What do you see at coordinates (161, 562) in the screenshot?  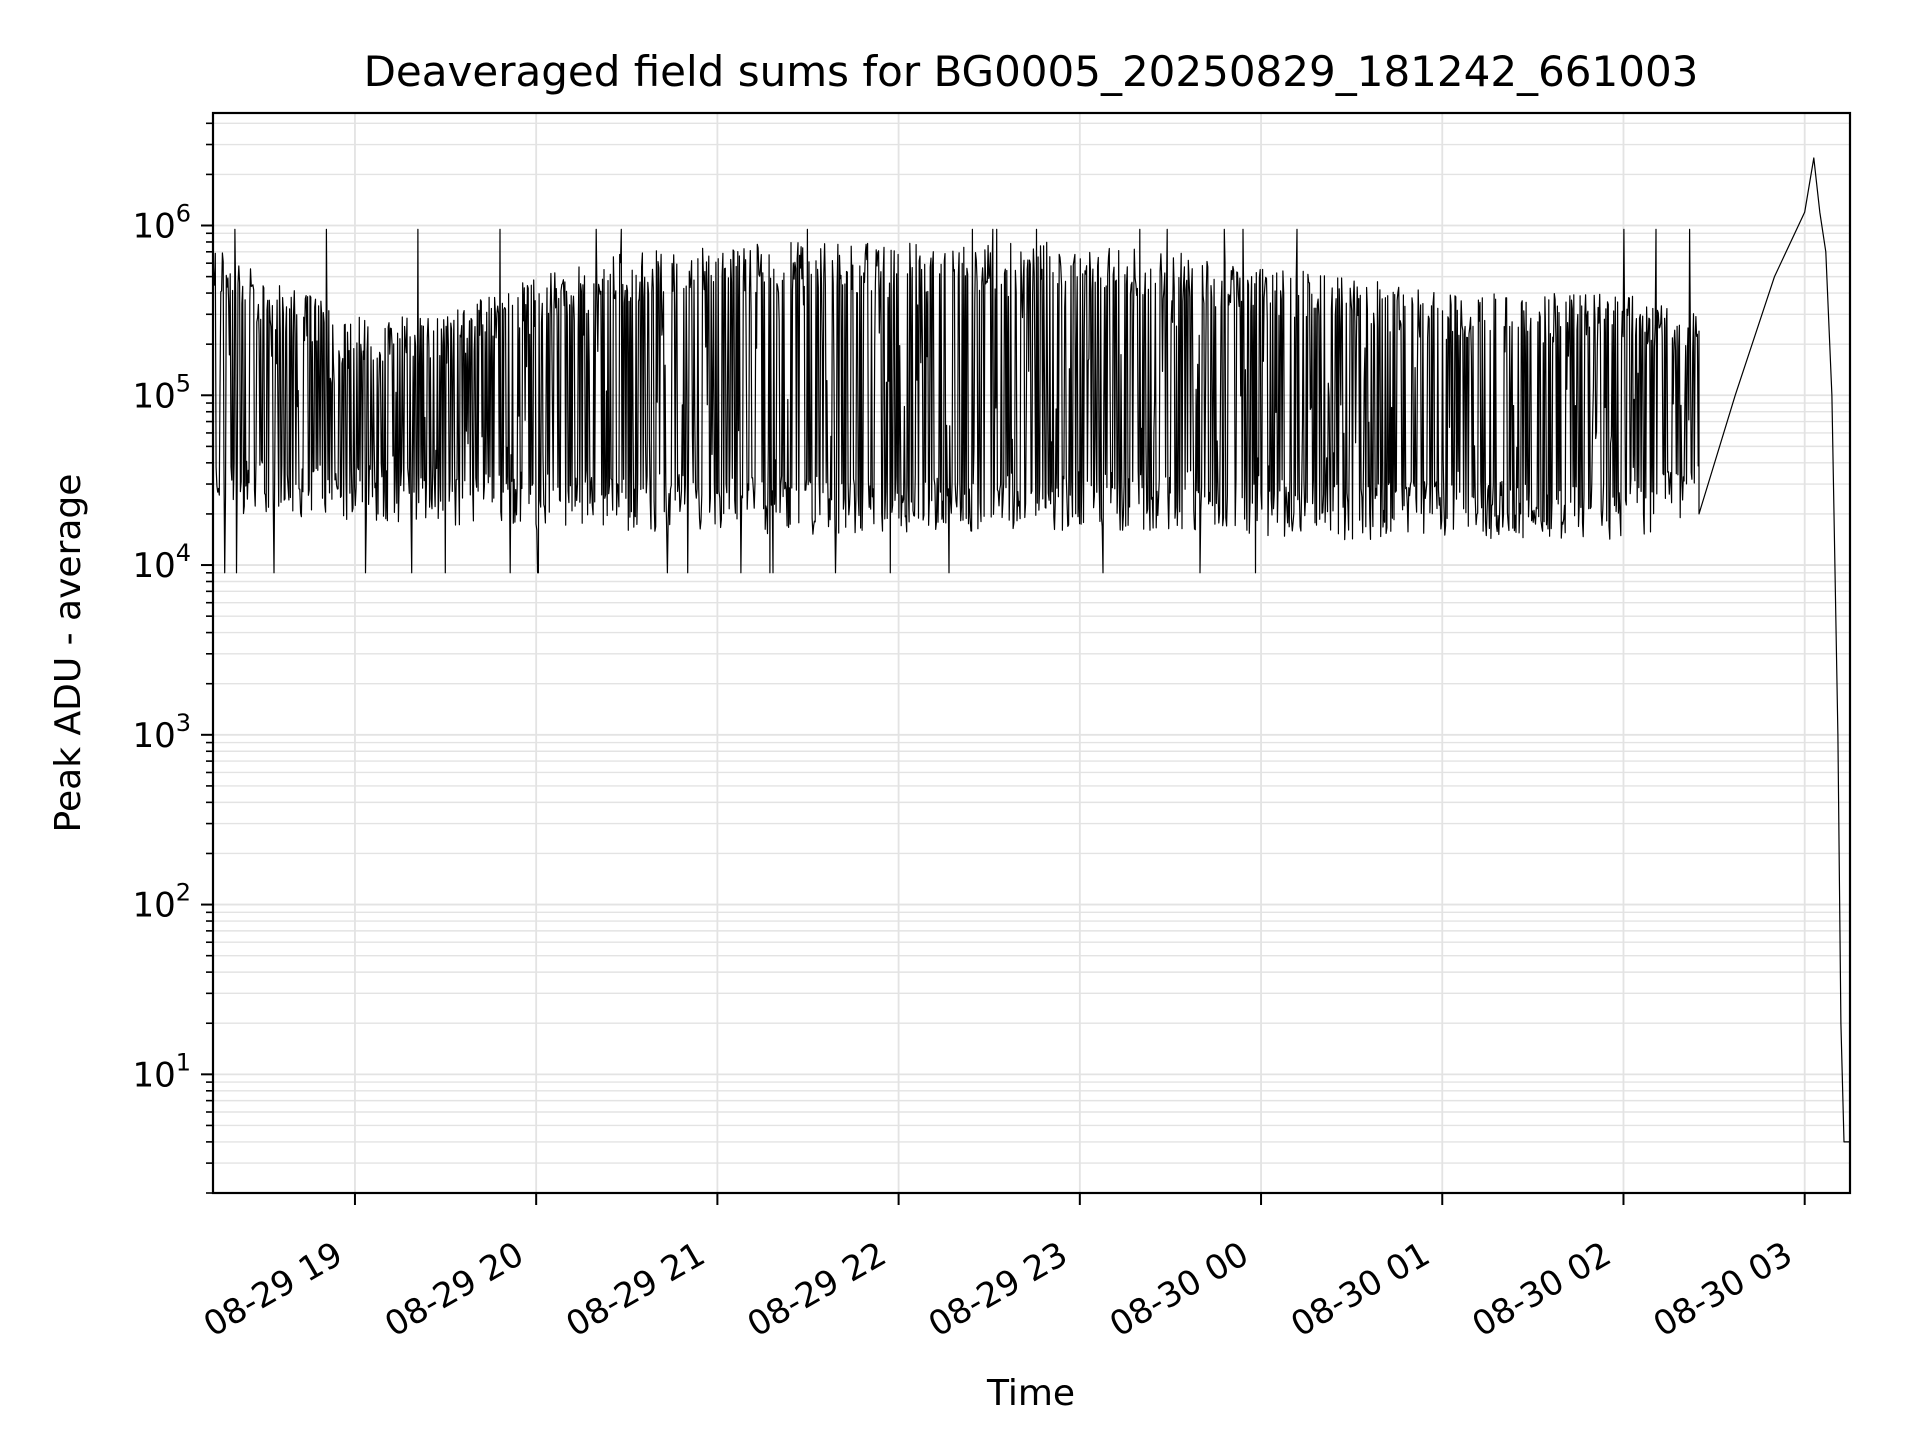 I see `y-tick-label: 10⁴` at bounding box center [161, 562].